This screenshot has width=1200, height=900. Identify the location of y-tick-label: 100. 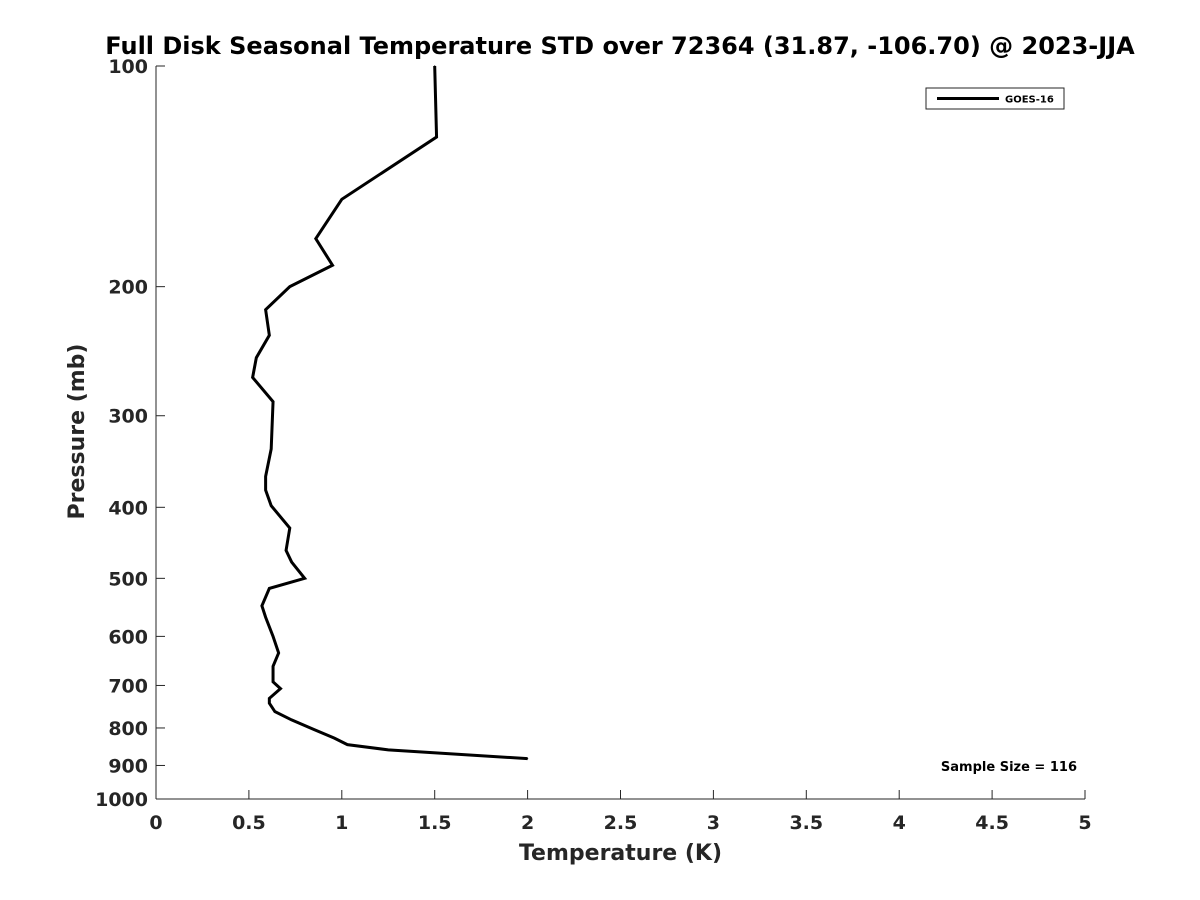
(128, 67).